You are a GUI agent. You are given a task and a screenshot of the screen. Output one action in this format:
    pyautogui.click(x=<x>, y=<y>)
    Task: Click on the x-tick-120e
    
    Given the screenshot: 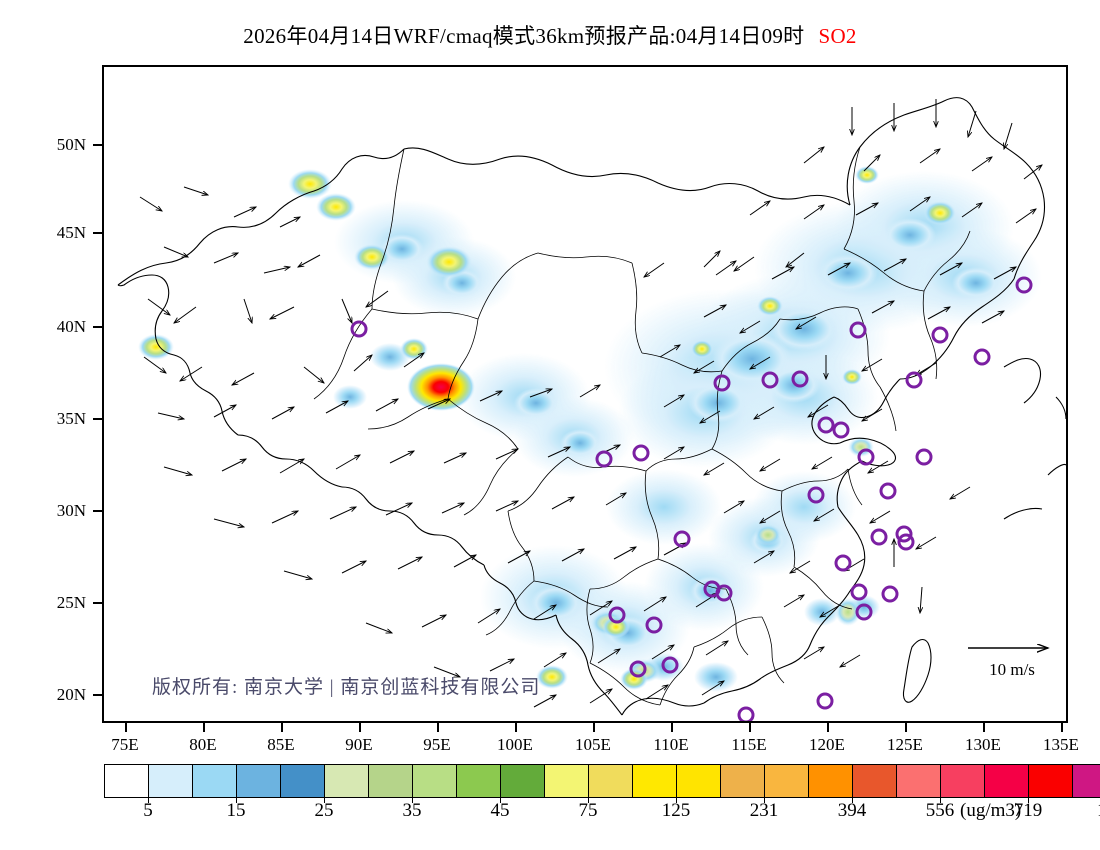 What is the action you would take?
    pyautogui.click(x=828, y=727)
    